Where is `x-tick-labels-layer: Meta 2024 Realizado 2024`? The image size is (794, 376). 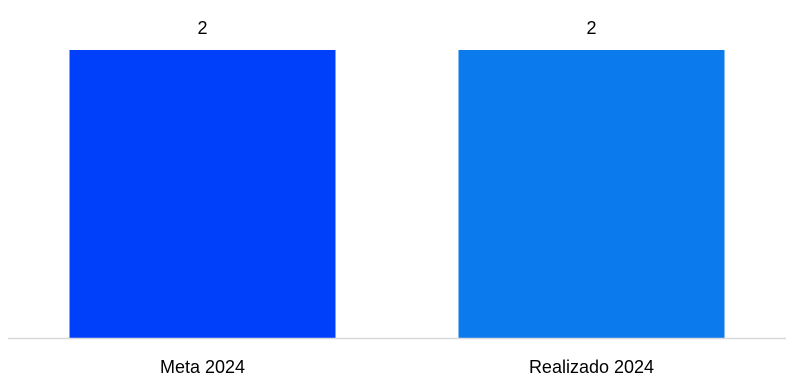 x-tick-labels-layer: Meta 2024 Realizado 2024 is located at coordinates (407, 366).